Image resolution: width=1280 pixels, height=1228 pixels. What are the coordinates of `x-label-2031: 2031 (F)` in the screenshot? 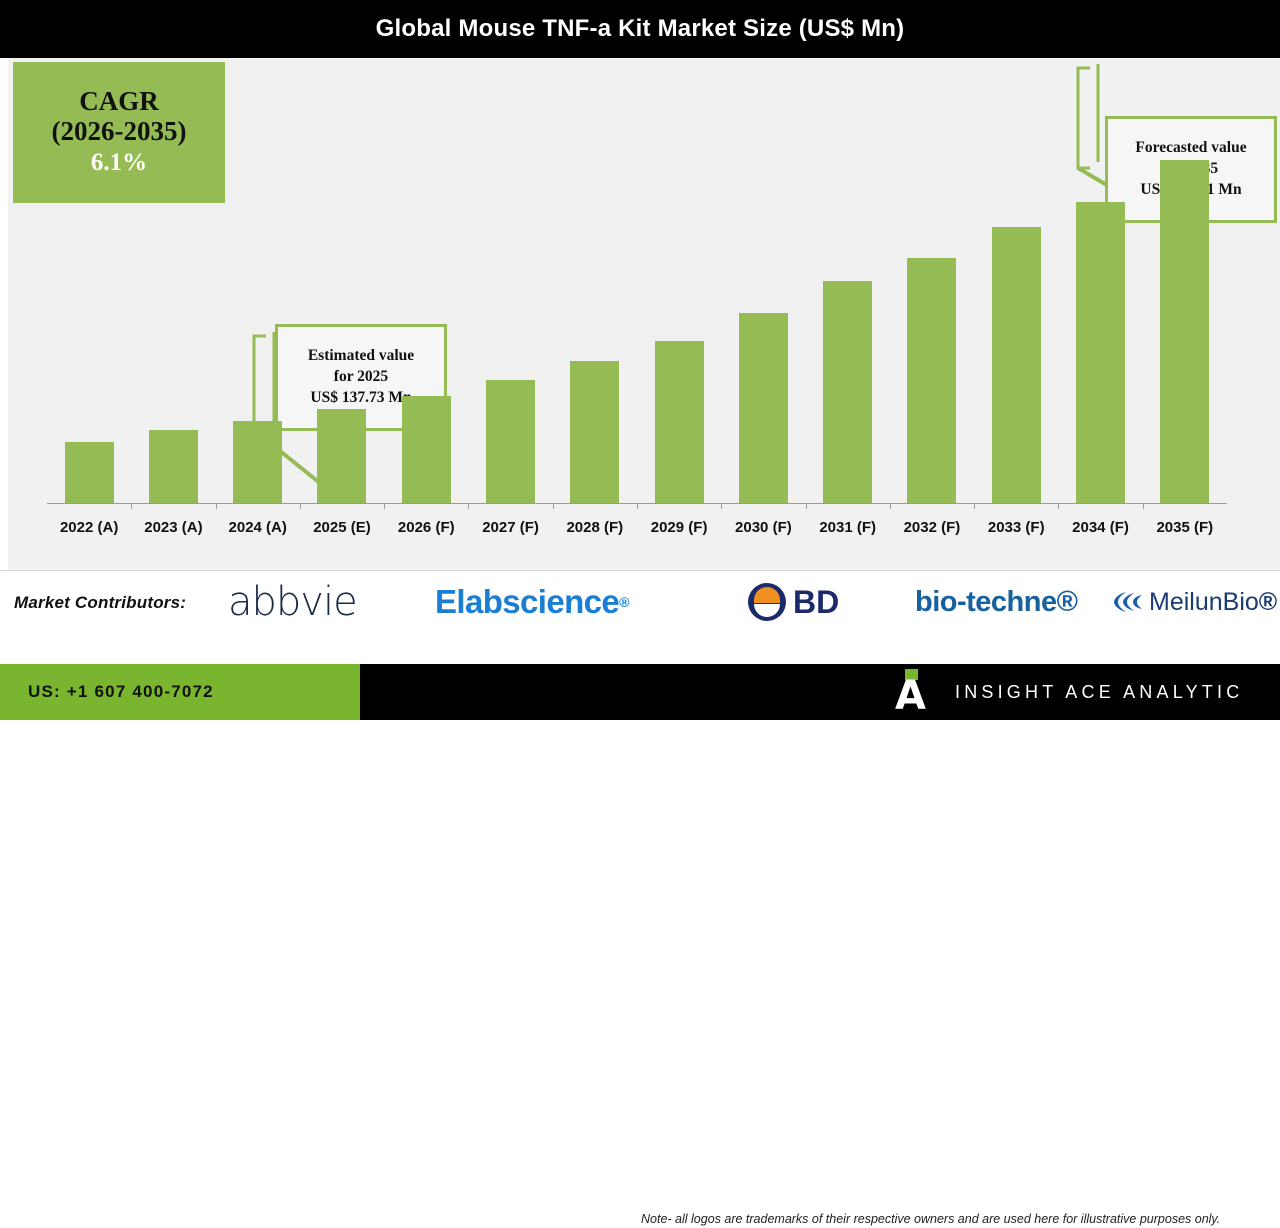 It's located at (848, 527).